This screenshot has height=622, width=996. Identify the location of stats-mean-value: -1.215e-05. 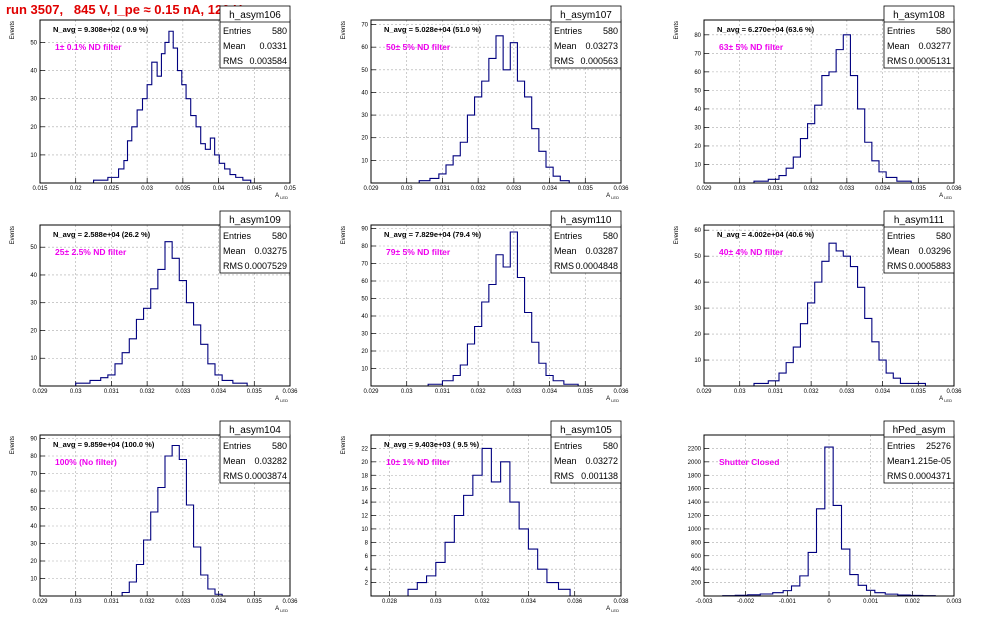
(929, 461).